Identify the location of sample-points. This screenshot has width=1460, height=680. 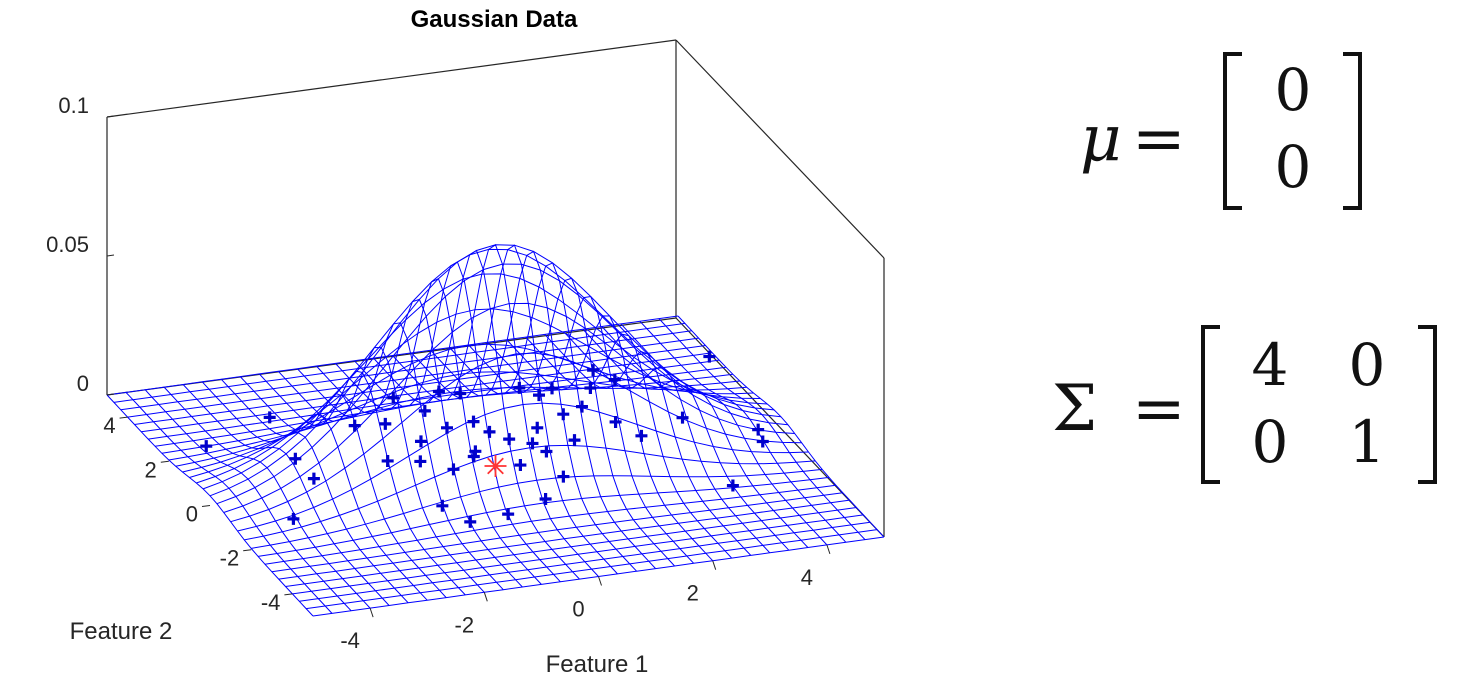
(484, 439).